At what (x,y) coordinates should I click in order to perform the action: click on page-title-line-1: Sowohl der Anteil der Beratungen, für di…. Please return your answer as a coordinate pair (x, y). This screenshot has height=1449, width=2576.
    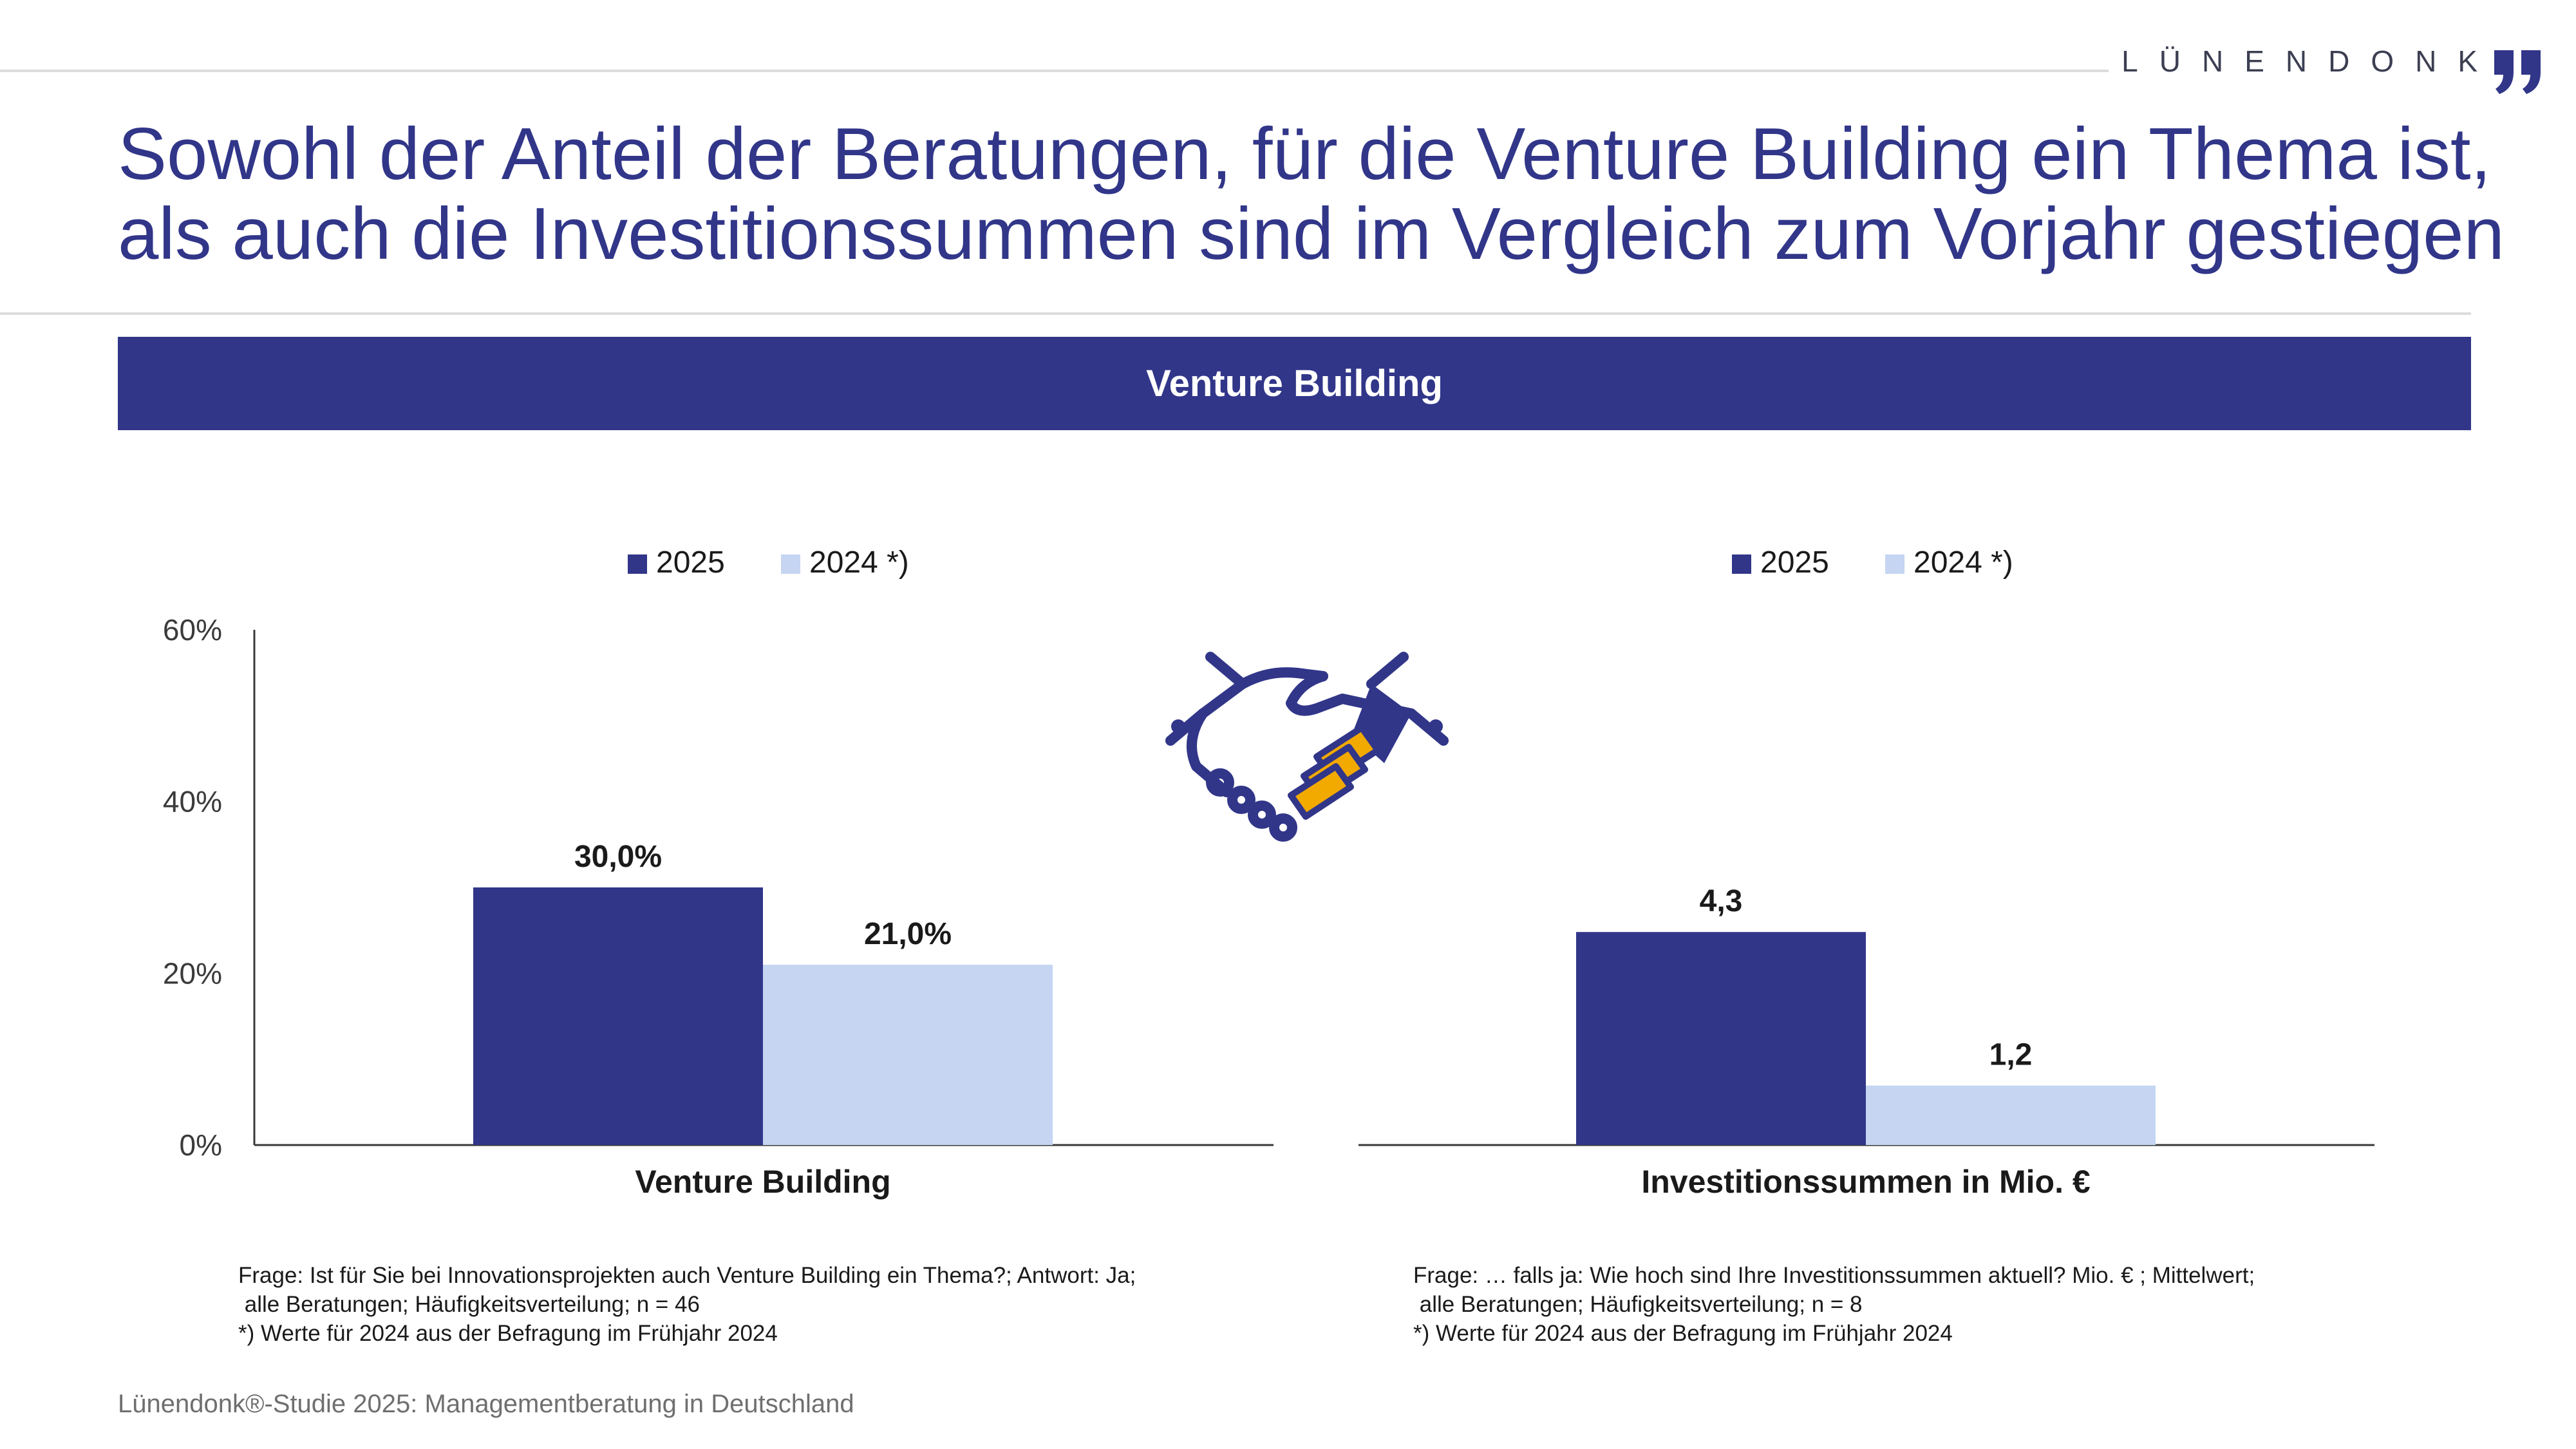
    Looking at the image, I should click on (1305, 154).